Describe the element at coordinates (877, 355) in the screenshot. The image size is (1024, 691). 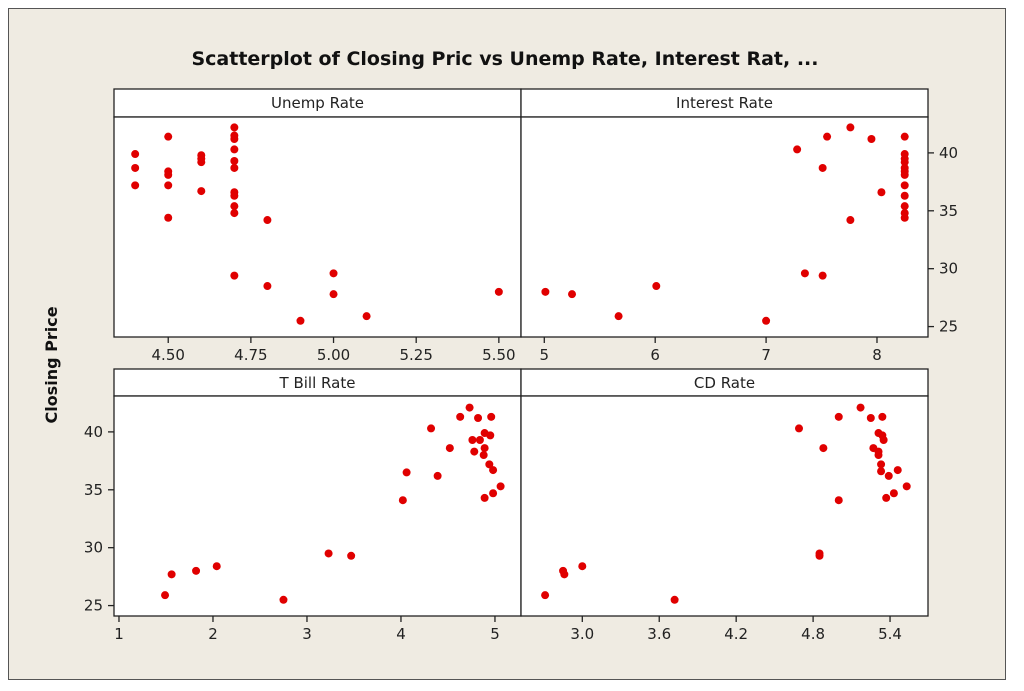
I see `x-tick-label: 8` at that location.